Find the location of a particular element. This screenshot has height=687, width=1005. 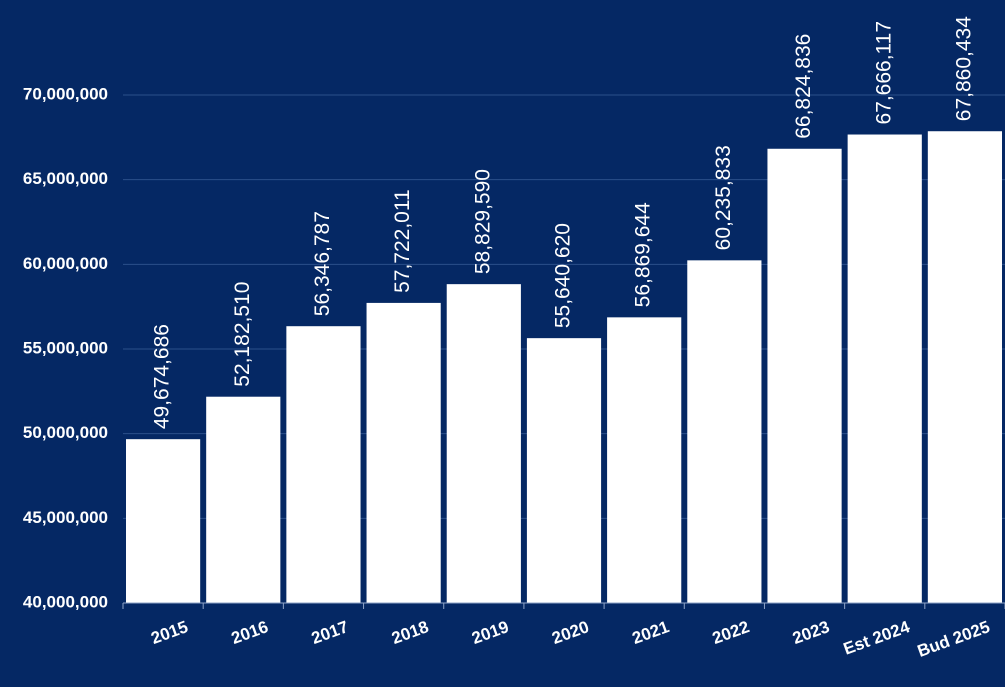

x-tick-label: 2018 is located at coordinates (410, 632).